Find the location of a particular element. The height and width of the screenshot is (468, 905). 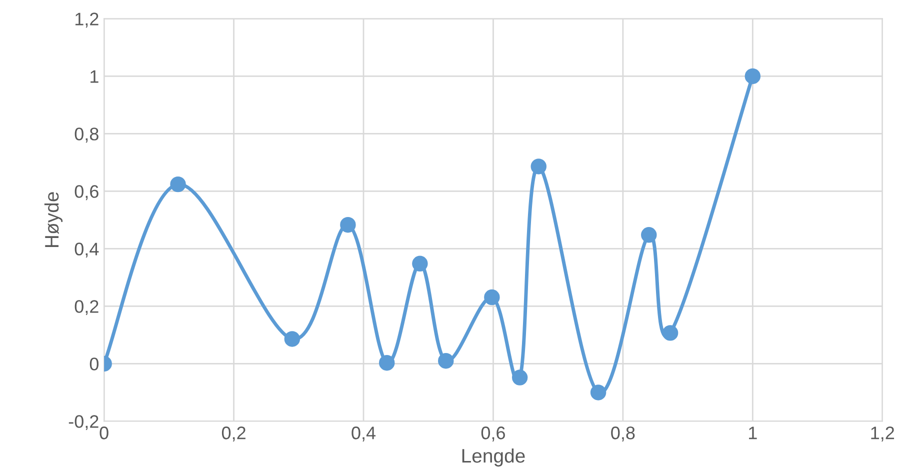

y-axis-title: Høyde is located at coordinates (53, 219).